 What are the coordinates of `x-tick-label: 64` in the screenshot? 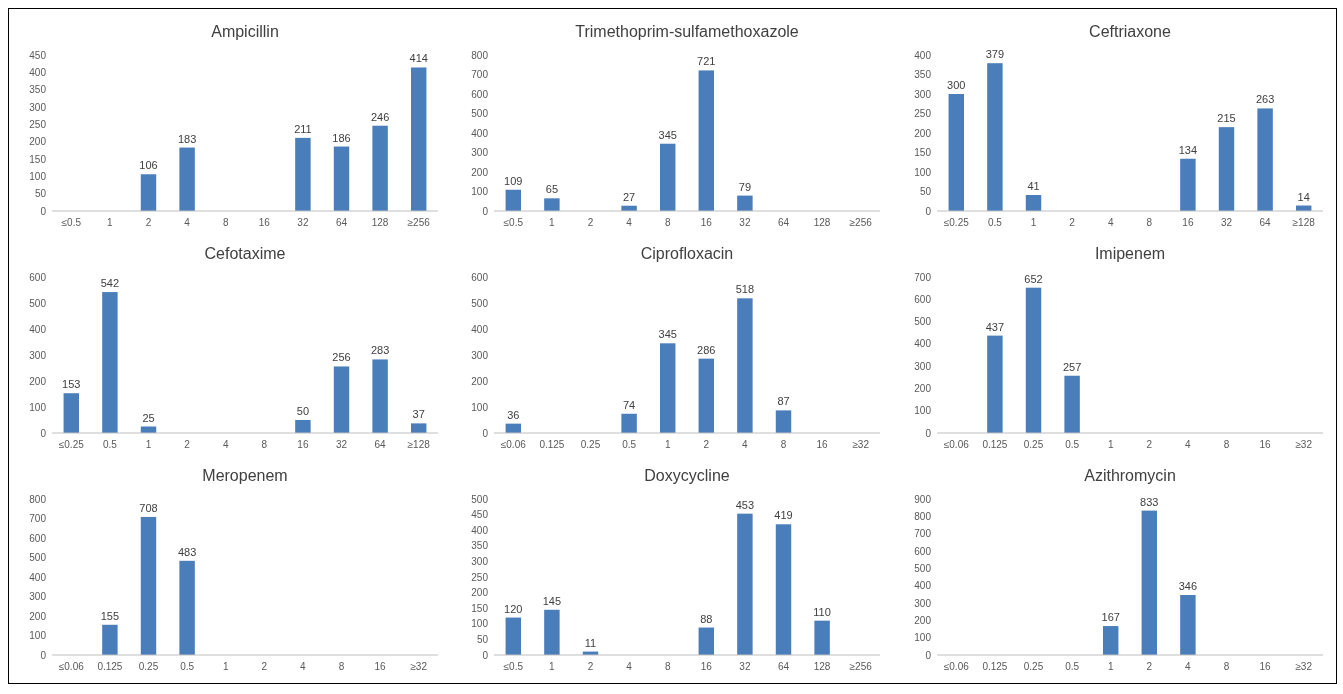 It's located at (342, 222).